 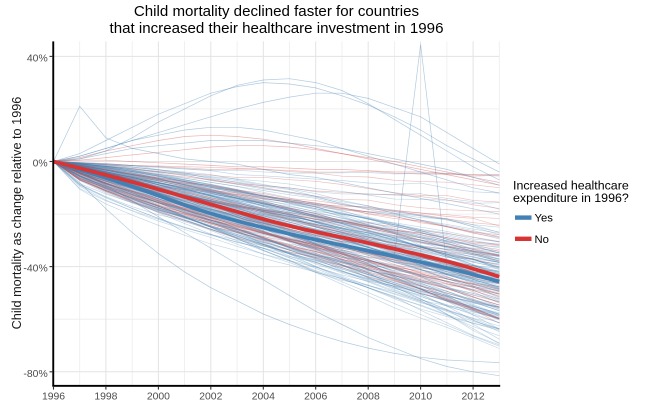 I want to click on svg-text: -40%, so click(x=35, y=269).